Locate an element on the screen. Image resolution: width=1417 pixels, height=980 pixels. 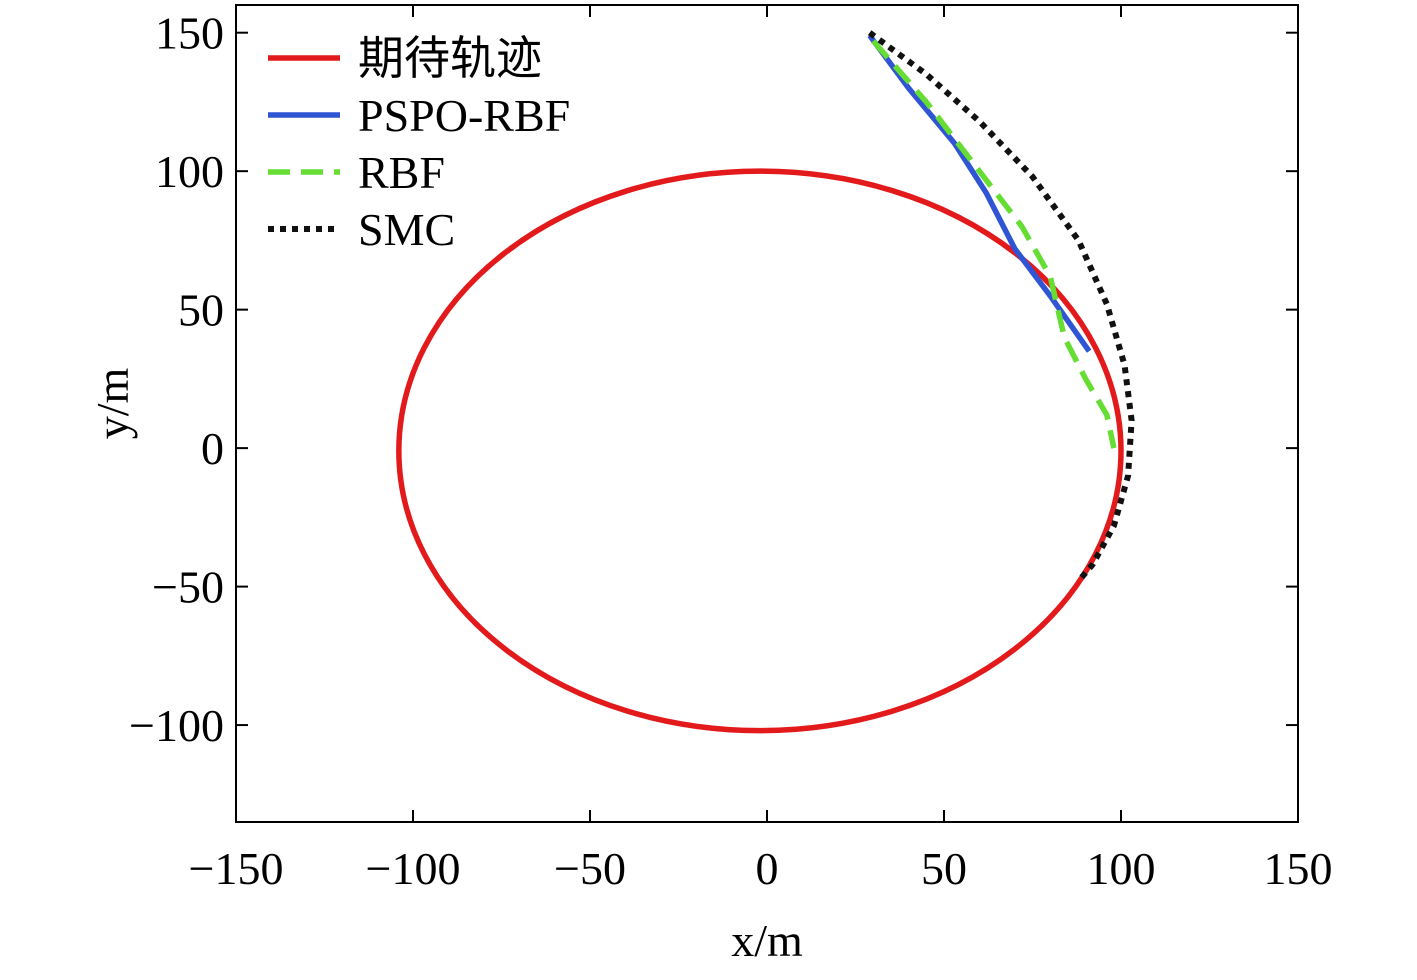
x-tick-label: 150 is located at coordinates (1298, 868).